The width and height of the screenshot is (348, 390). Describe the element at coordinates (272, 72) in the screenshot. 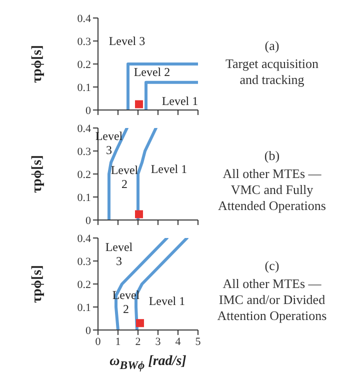

I see `text: Target acquisition and tracking` at that location.